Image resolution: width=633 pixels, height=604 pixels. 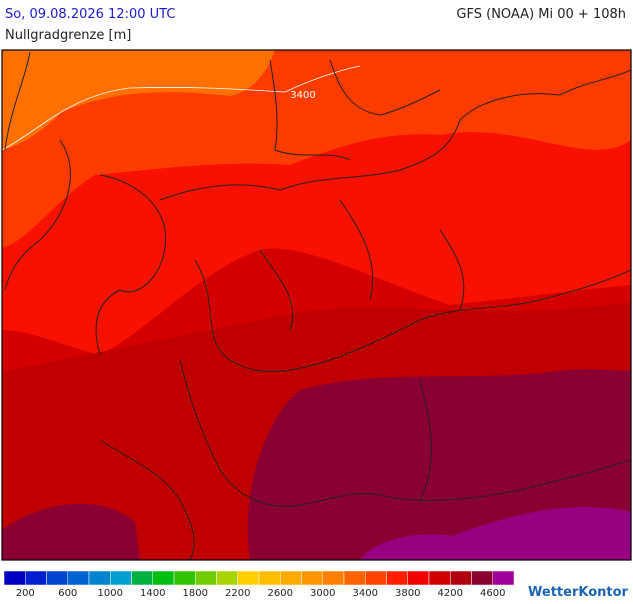 What do you see at coordinates (578, 592) in the screenshot?
I see `brand-logo: WetterKontor` at bounding box center [578, 592].